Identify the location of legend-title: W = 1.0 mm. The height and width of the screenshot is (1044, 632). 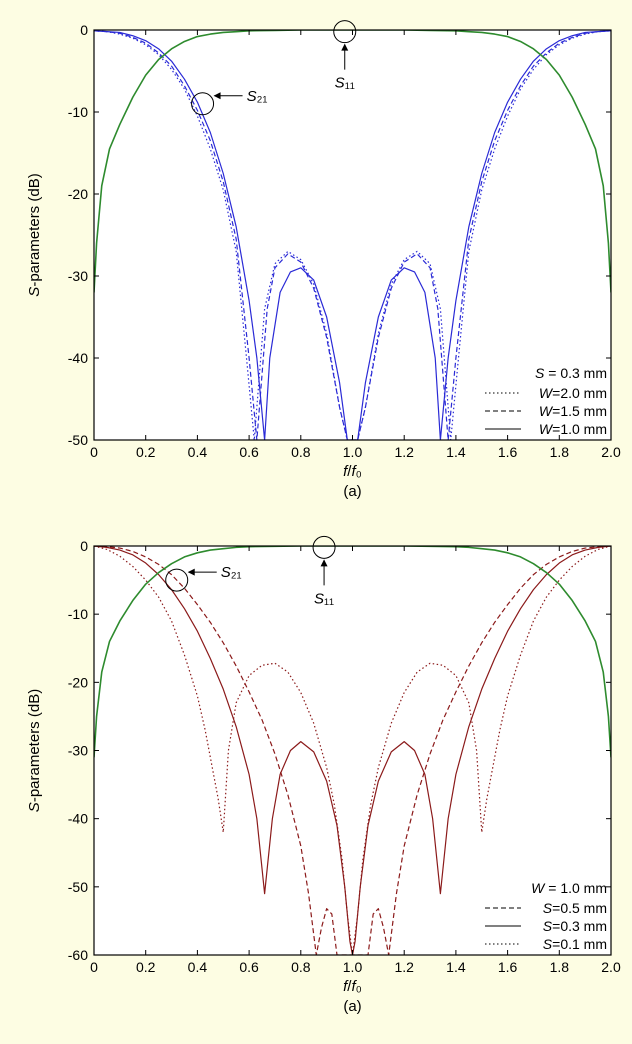
(569, 888).